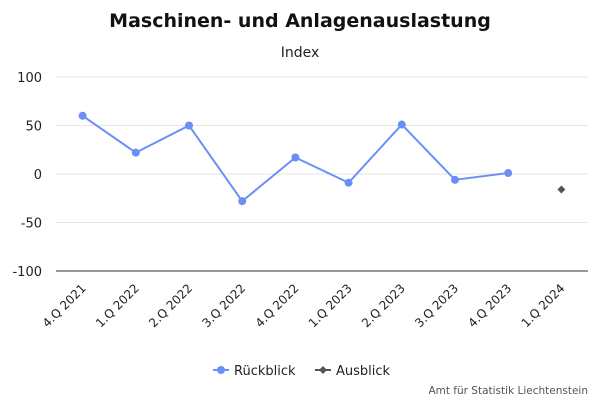 The image size is (600, 400). What do you see at coordinates (170, 305) in the screenshot?
I see `x-tick-label: 2.Q 2022` at bounding box center [170, 305].